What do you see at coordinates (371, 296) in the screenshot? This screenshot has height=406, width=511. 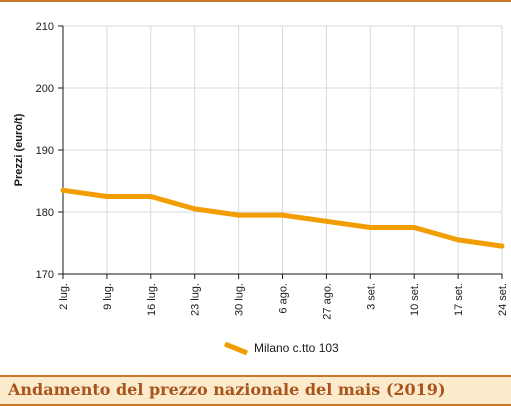 I see `x-tick-label: 3 set.` at bounding box center [371, 296].